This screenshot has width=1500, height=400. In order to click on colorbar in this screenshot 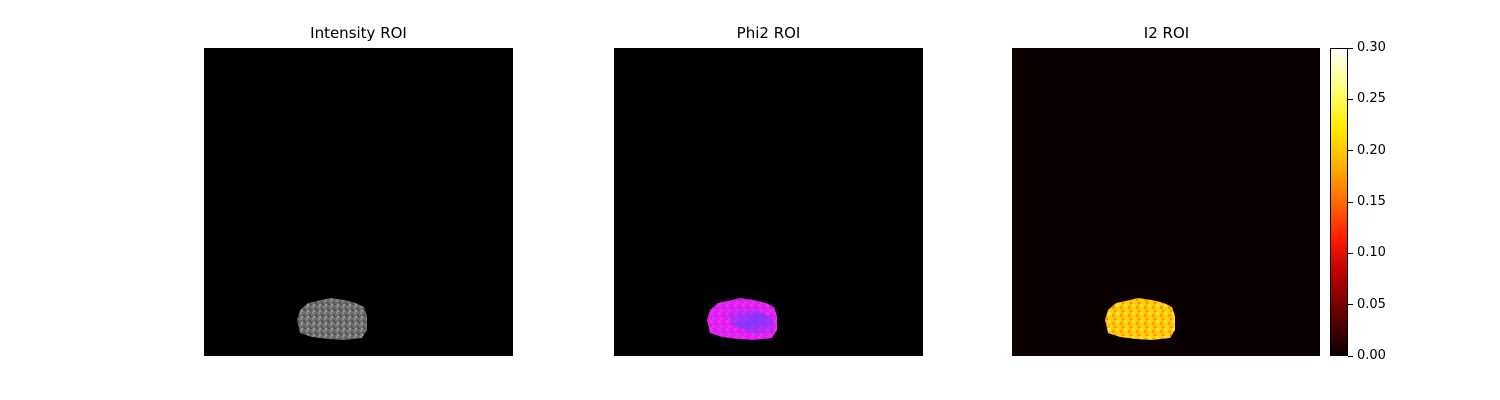, I will do `click(1339, 202)`.